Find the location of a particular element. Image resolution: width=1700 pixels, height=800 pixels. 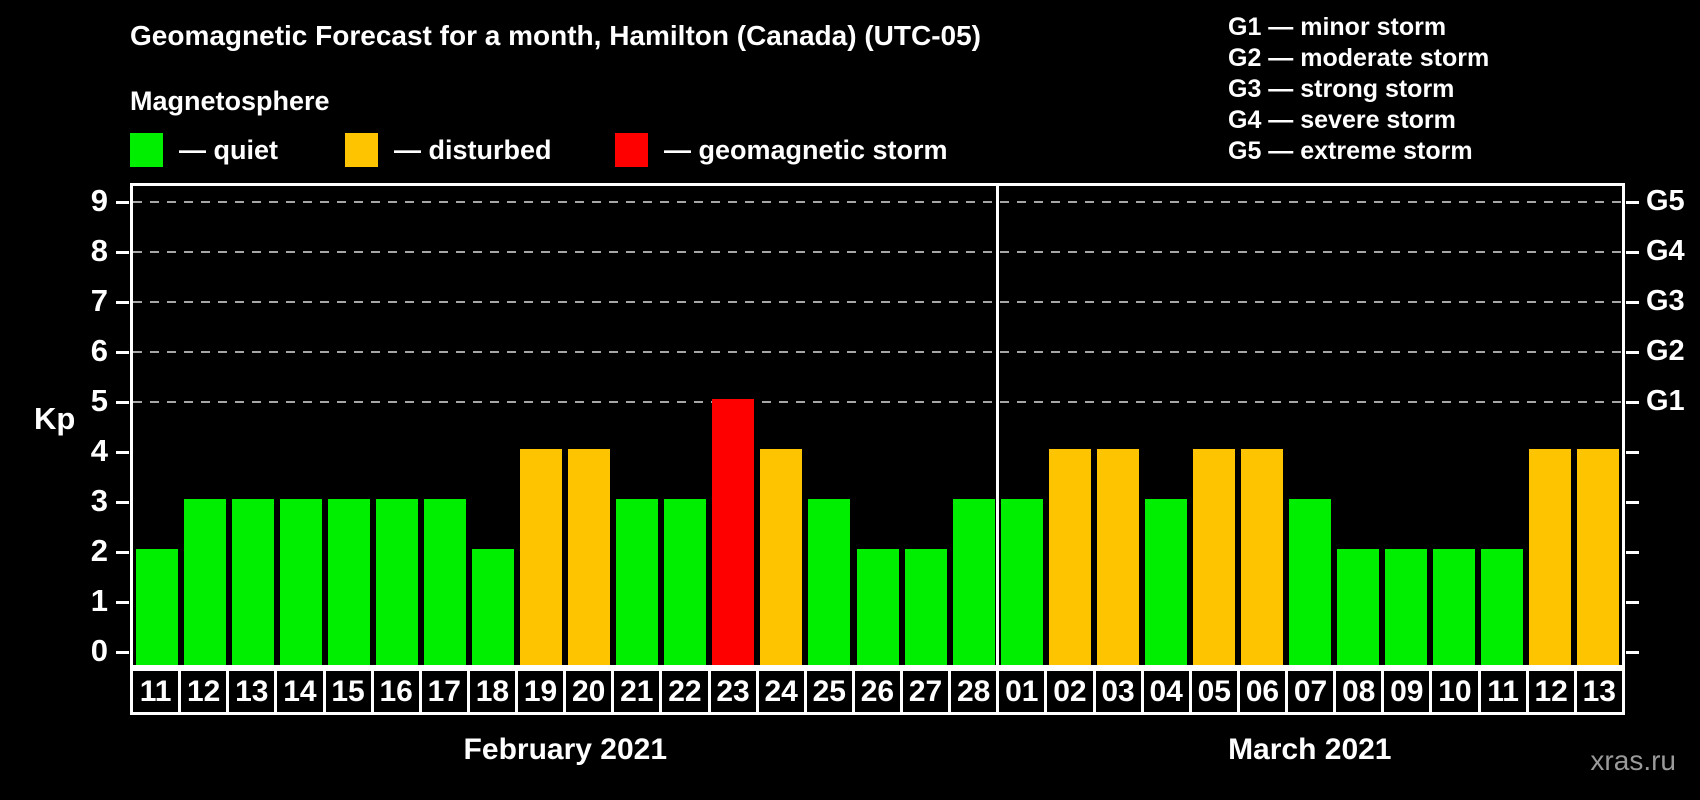

day-label-16-month-0: 16 is located at coordinates (396, 691).